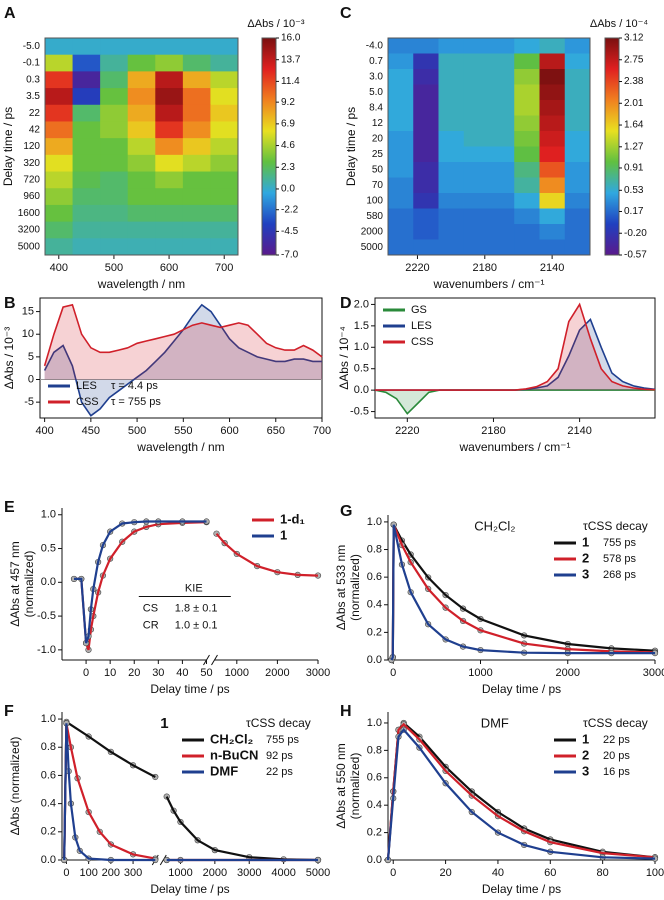  Describe the element at coordinates (378, 123) in the screenshot. I see `y-tick-label: 12` at that location.